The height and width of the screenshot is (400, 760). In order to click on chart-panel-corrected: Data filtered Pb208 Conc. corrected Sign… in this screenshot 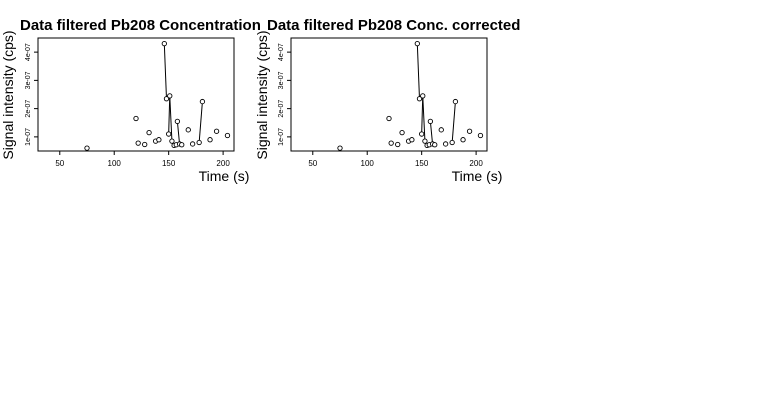, I will do `click(387, 100)`.